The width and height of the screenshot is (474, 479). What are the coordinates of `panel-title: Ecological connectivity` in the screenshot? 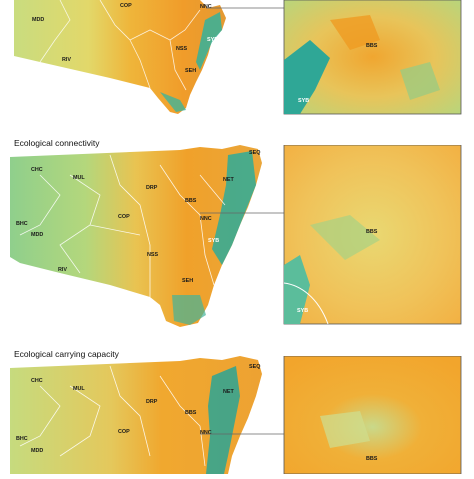 It's located at (57, 143).